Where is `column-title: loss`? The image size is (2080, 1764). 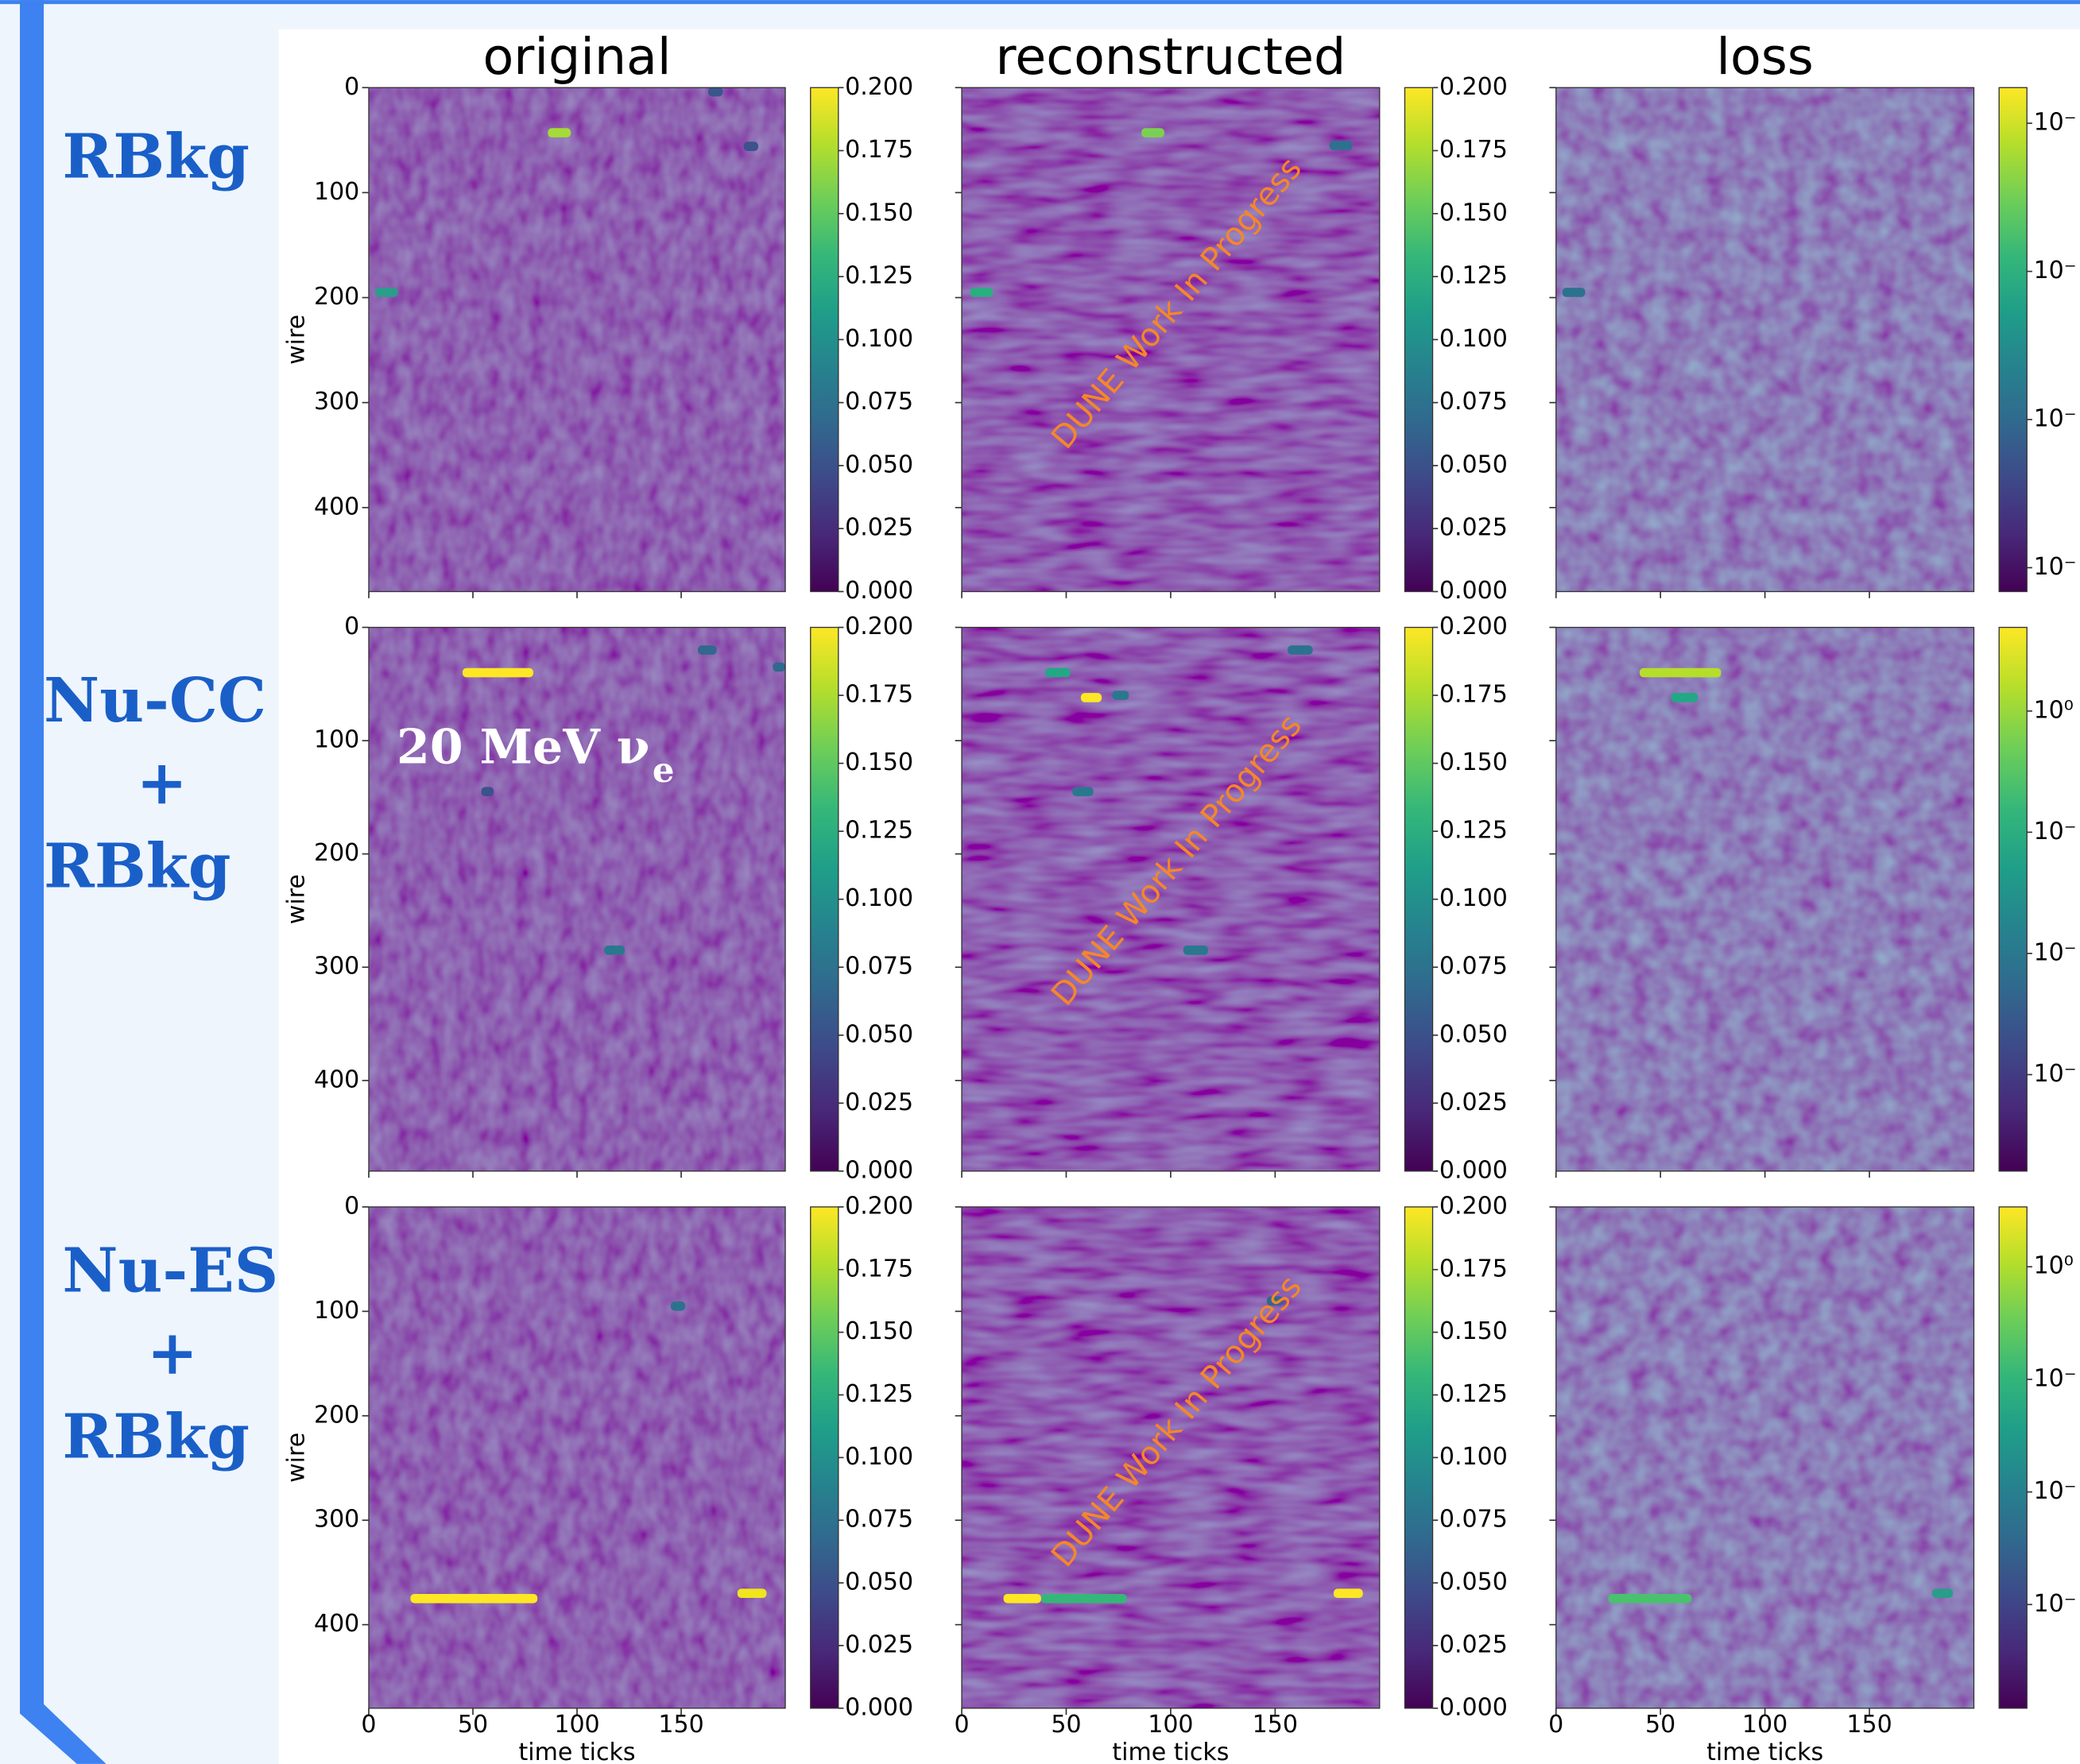 column-title: loss is located at coordinates (1764, 56).